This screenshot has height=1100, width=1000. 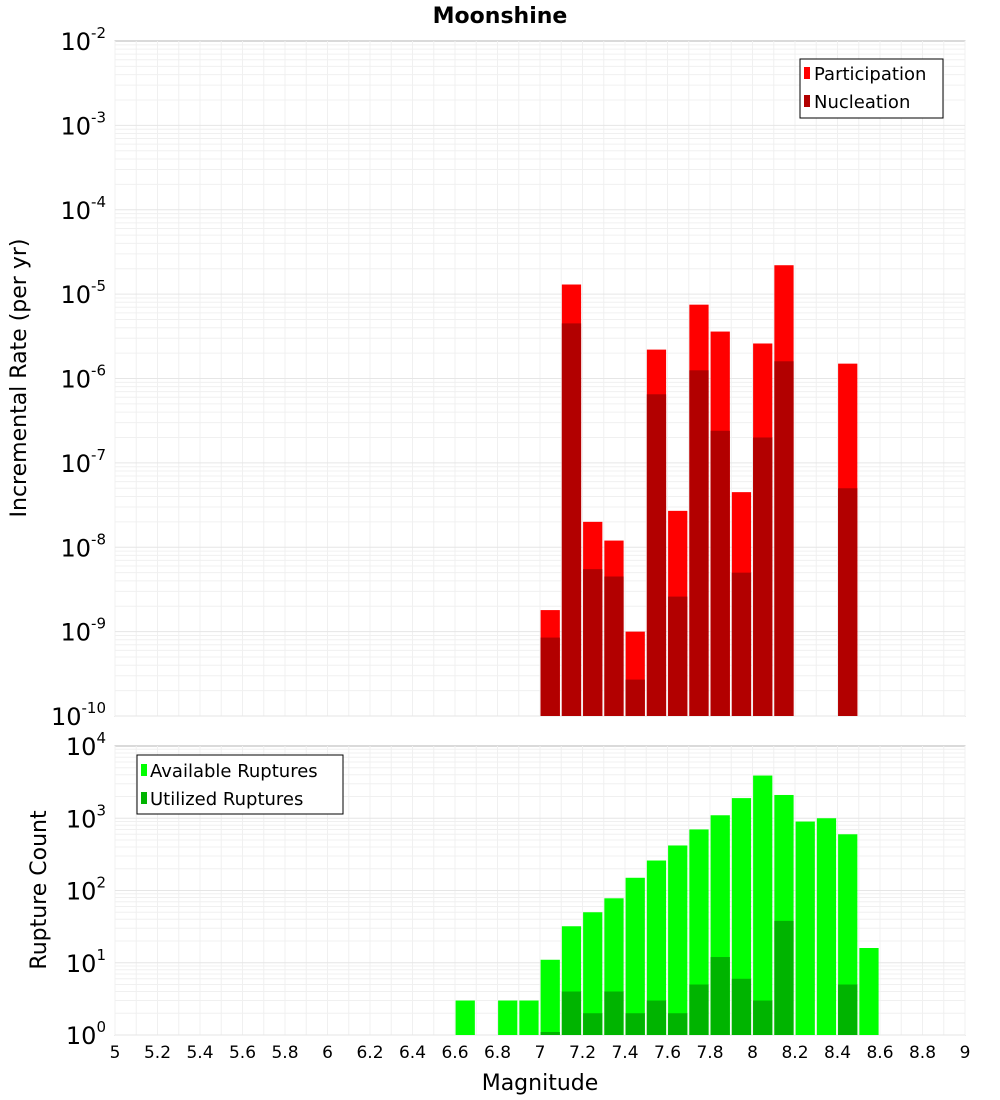 I want to click on x-tick-label: 5.4, so click(x=199, y=1053).